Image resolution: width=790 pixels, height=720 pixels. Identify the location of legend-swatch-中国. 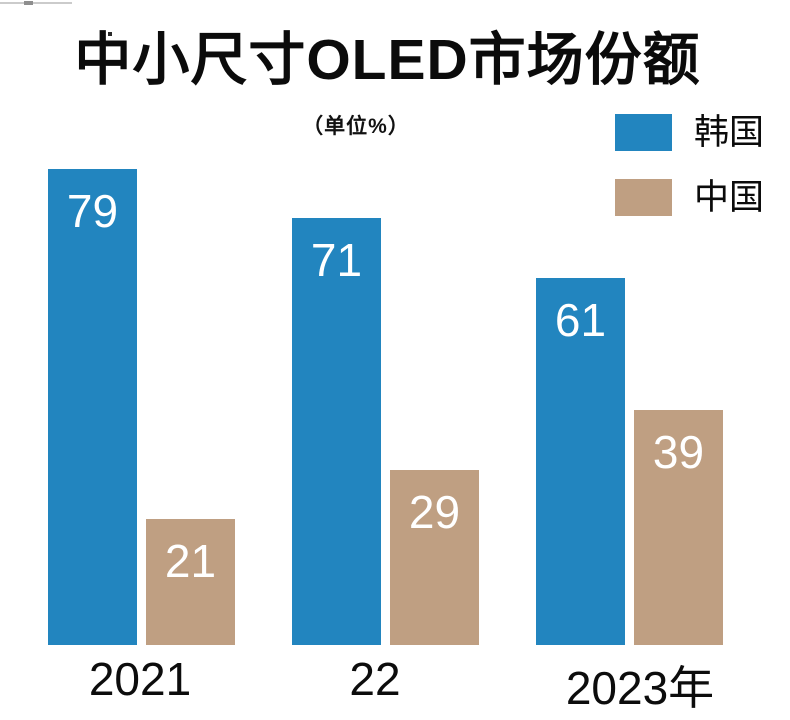
(643, 197).